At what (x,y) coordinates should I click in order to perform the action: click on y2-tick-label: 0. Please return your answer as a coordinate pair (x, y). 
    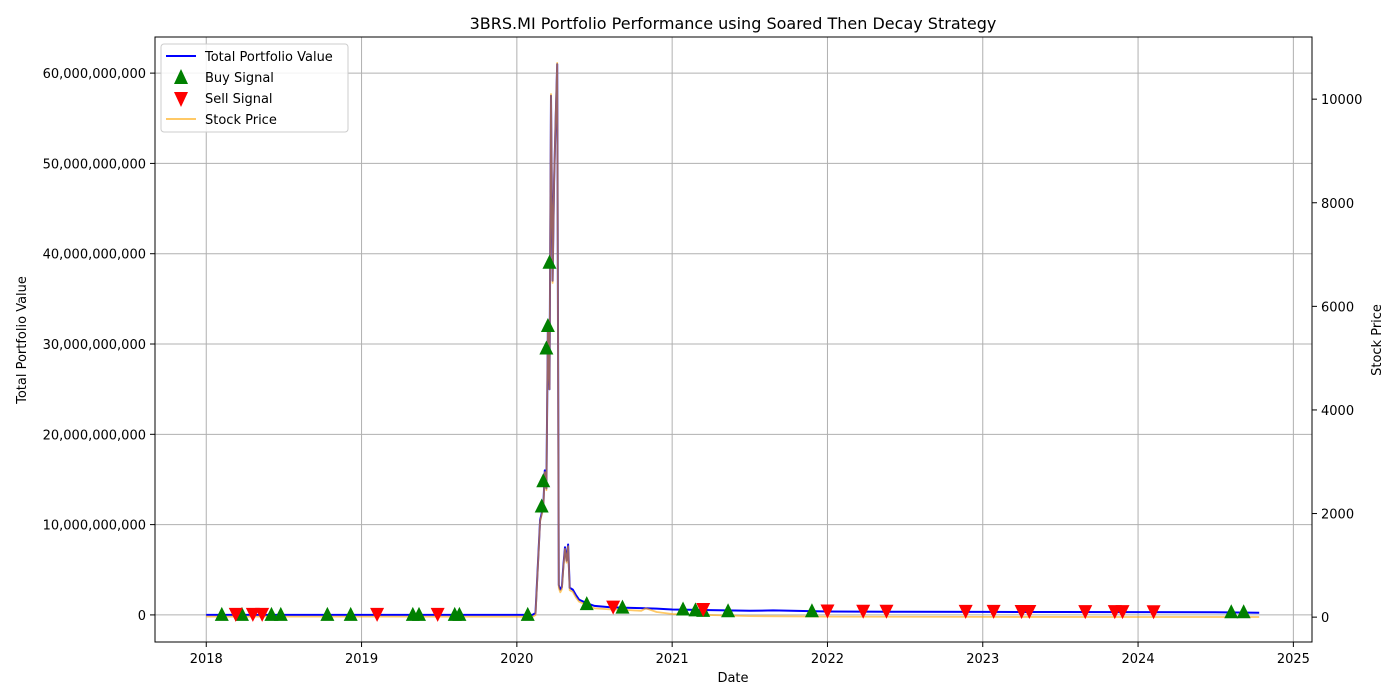
    Looking at the image, I should click on (1325, 618).